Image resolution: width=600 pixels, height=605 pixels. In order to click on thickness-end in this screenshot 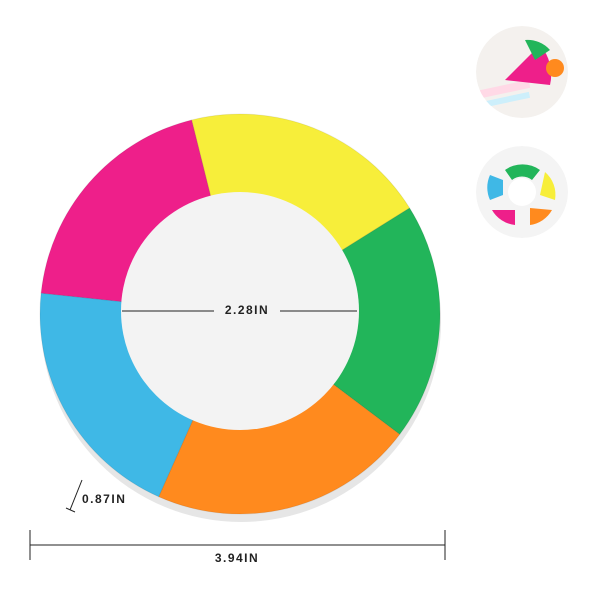, I will do `click(70, 510)`.